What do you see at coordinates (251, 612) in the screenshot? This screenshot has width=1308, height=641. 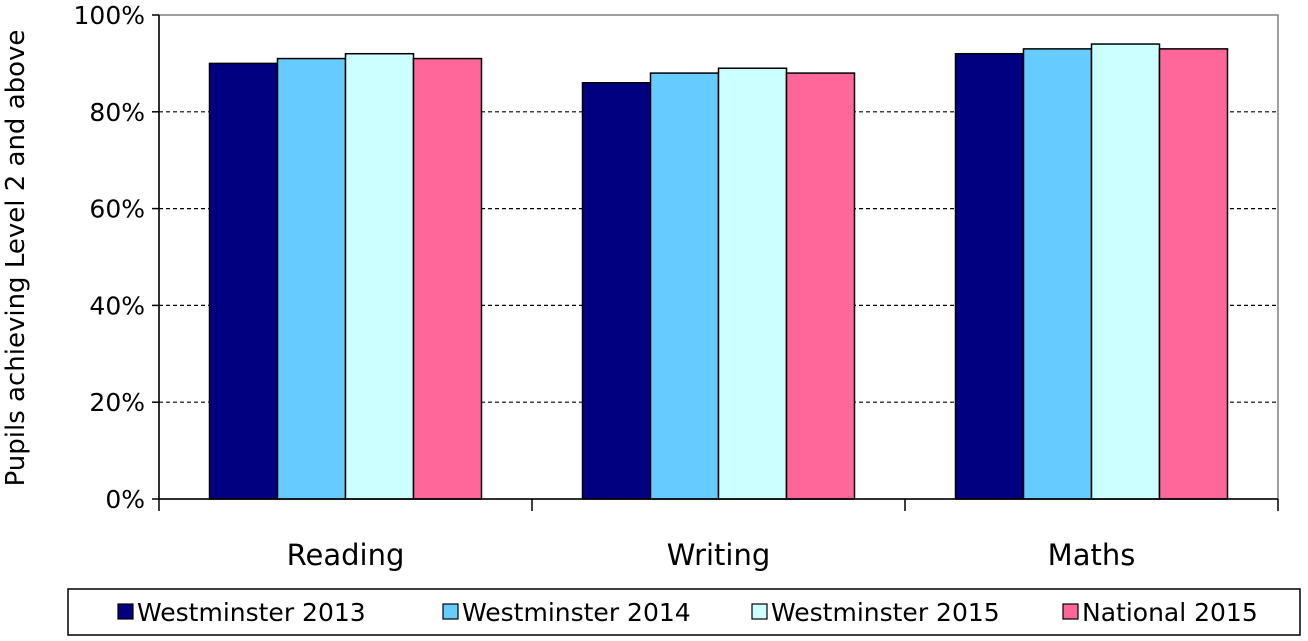 I see `legend-label: Westminster 2013` at bounding box center [251, 612].